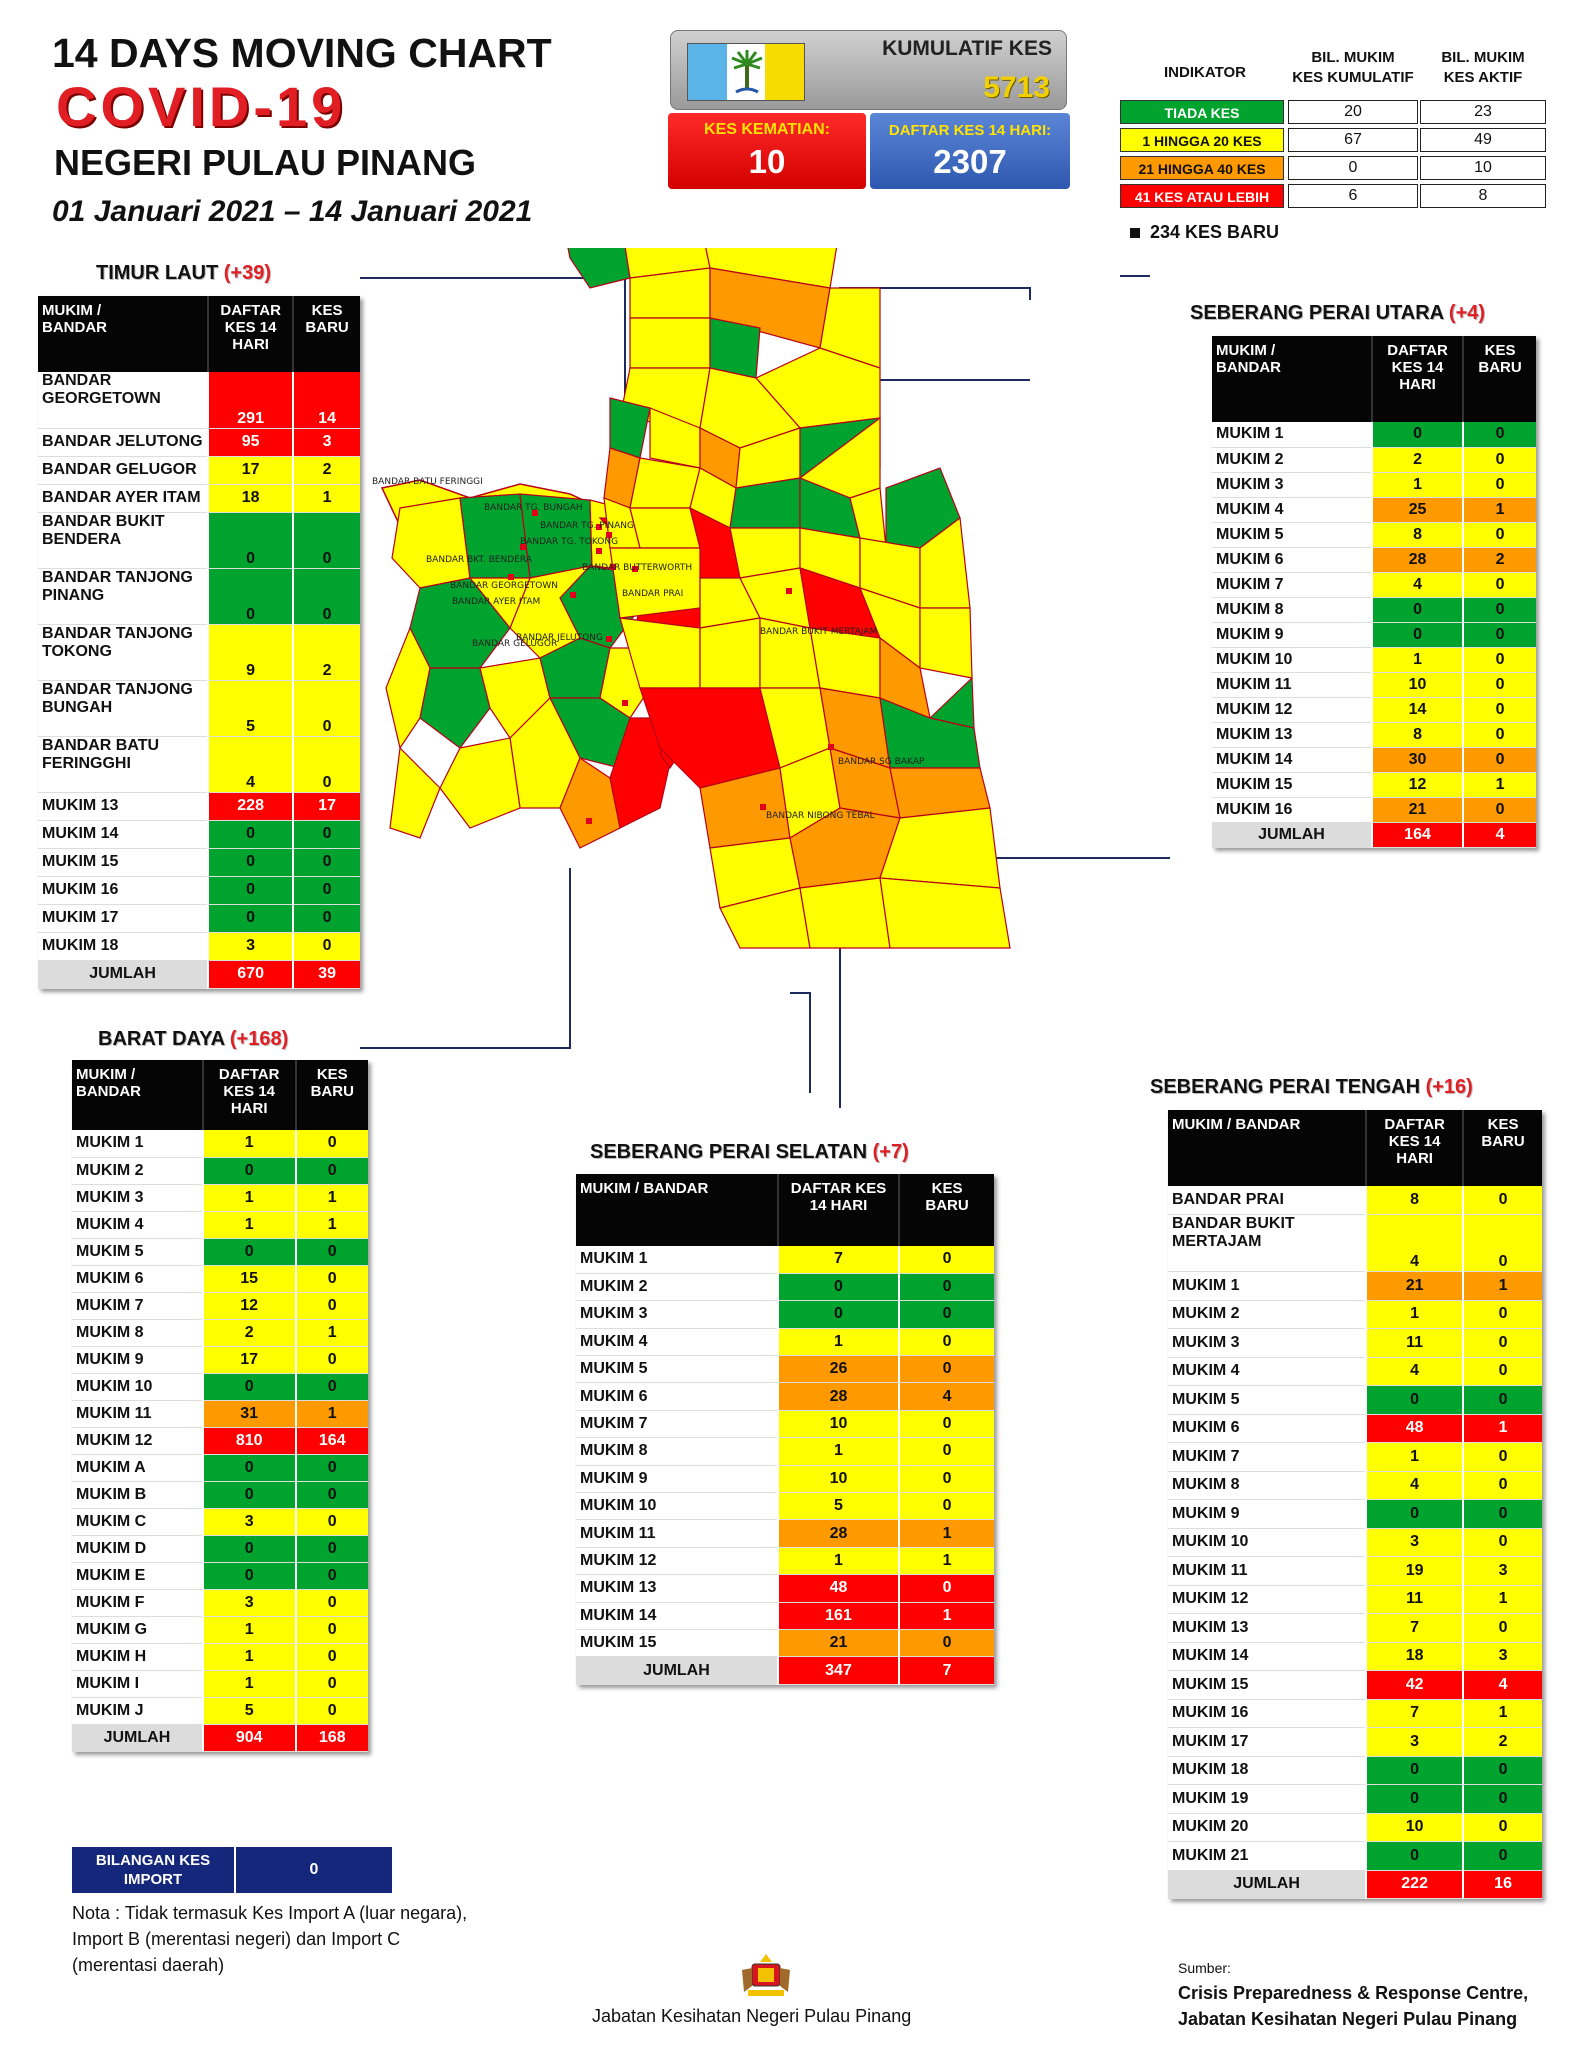 The width and height of the screenshot is (1593, 2048). Describe the element at coordinates (1483, 196) in the screenshot. I see `indicator-active-count: 8` at that location.